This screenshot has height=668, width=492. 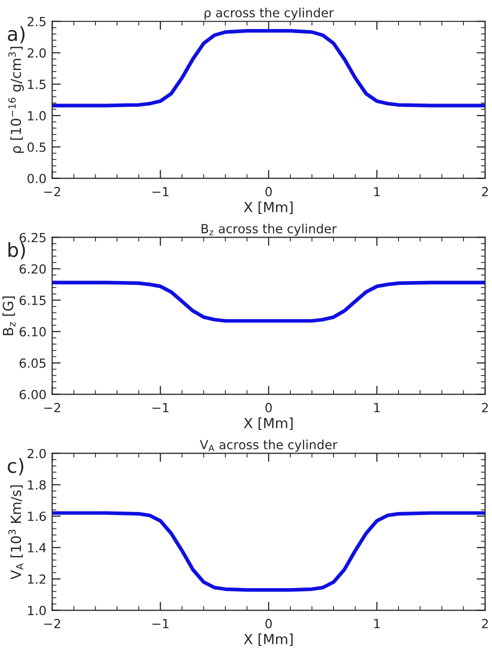 I want to click on y-axis-title: V$_{A}$ [10$^{3}$ Km/s], so click(x=16, y=532).